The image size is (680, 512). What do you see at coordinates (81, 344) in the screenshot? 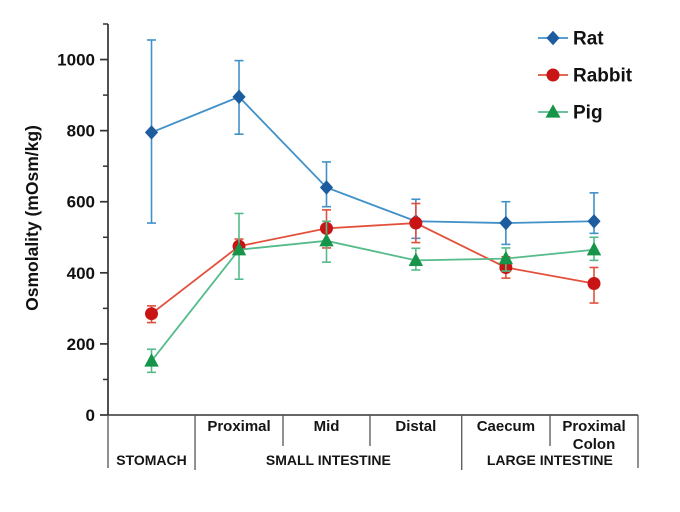
I see `y-tick-label: 200` at bounding box center [81, 344].